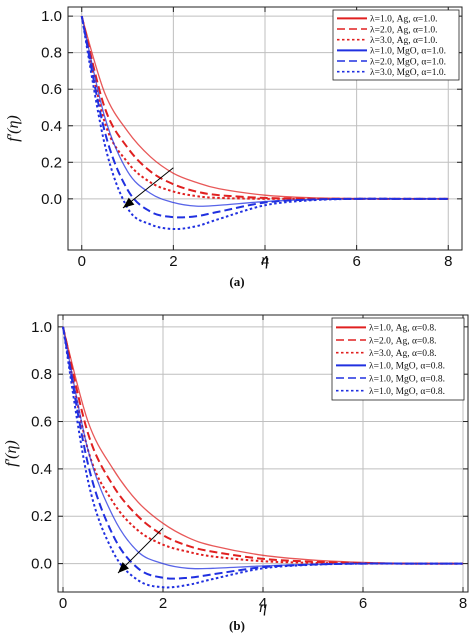 The height and width of the screenshot is (641, 474). What do you see at coordinates (408, 52) in the screenshot?
I see `legend-entry-label: λ=1.0, MgO, α=1.0.` at bounding box center [408, 52].